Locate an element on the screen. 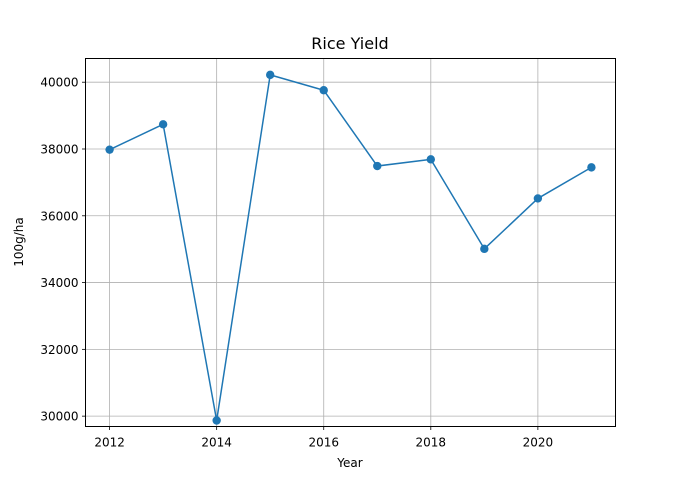  x-axis-ticks: 2012 2014 2016 2018 2020 is located at coordinates (324, 438).